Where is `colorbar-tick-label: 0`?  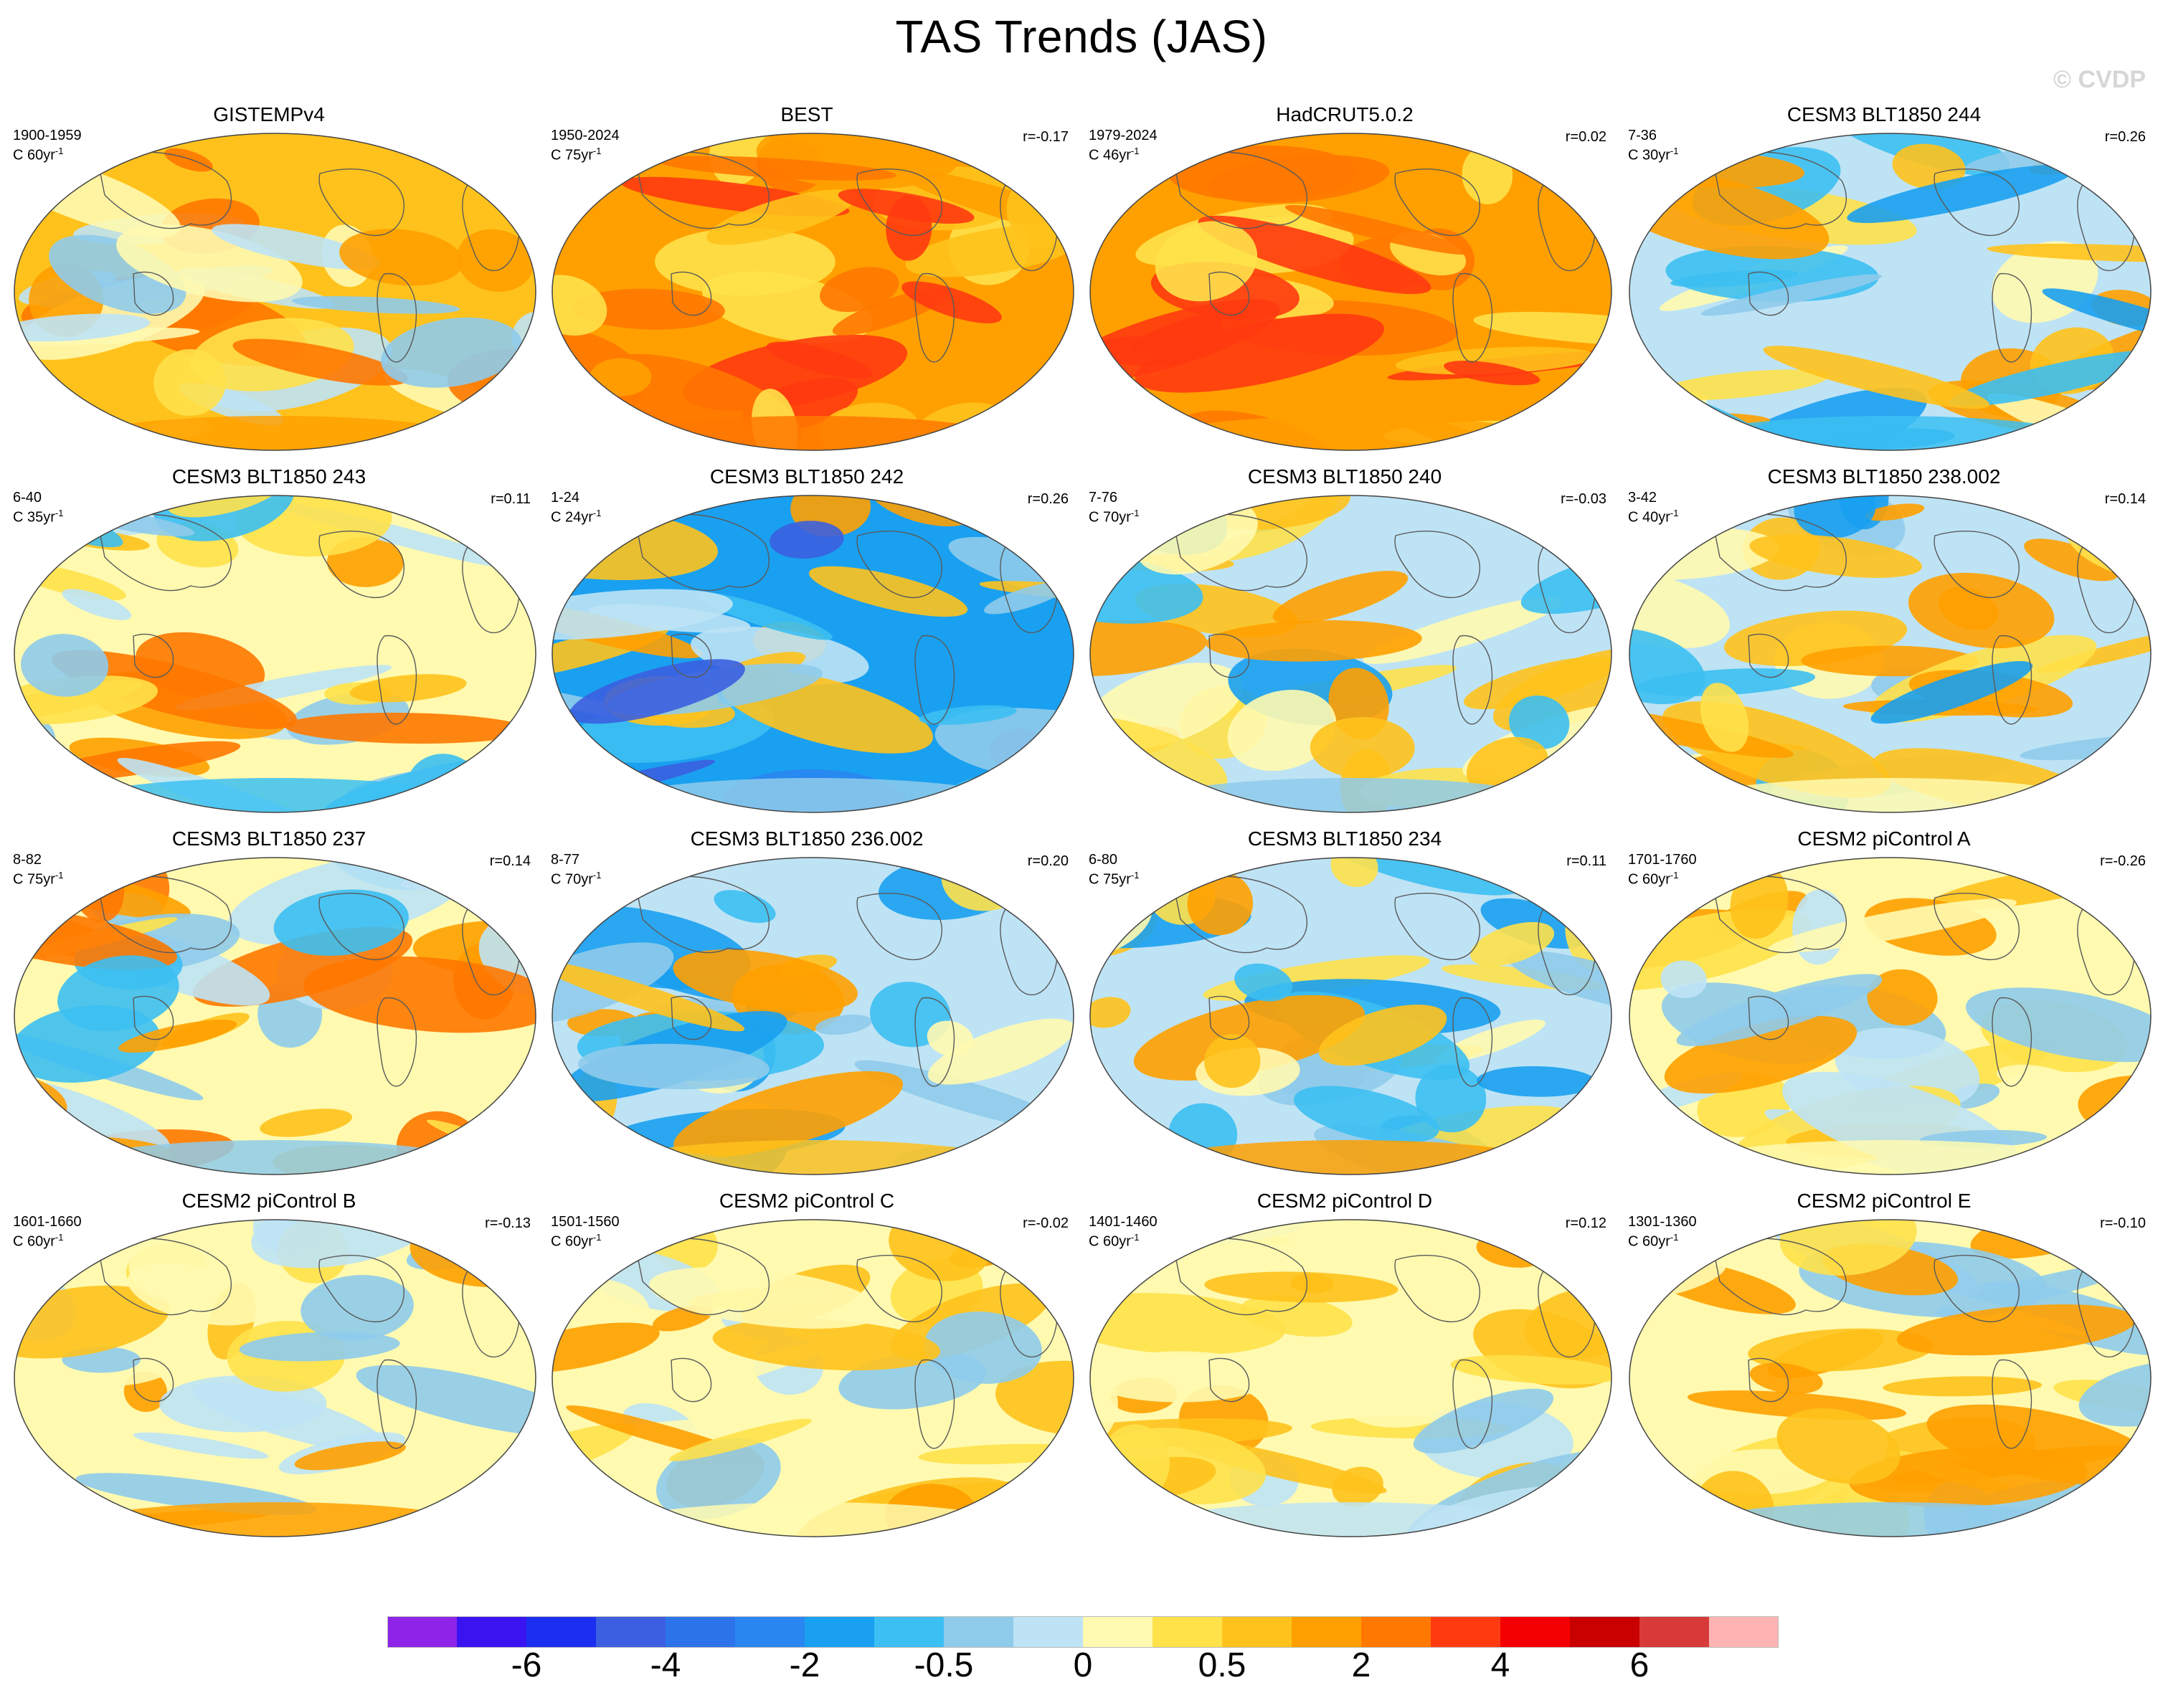 colorbar-tick-label: 0 is located at coordinates (1083, 1665).